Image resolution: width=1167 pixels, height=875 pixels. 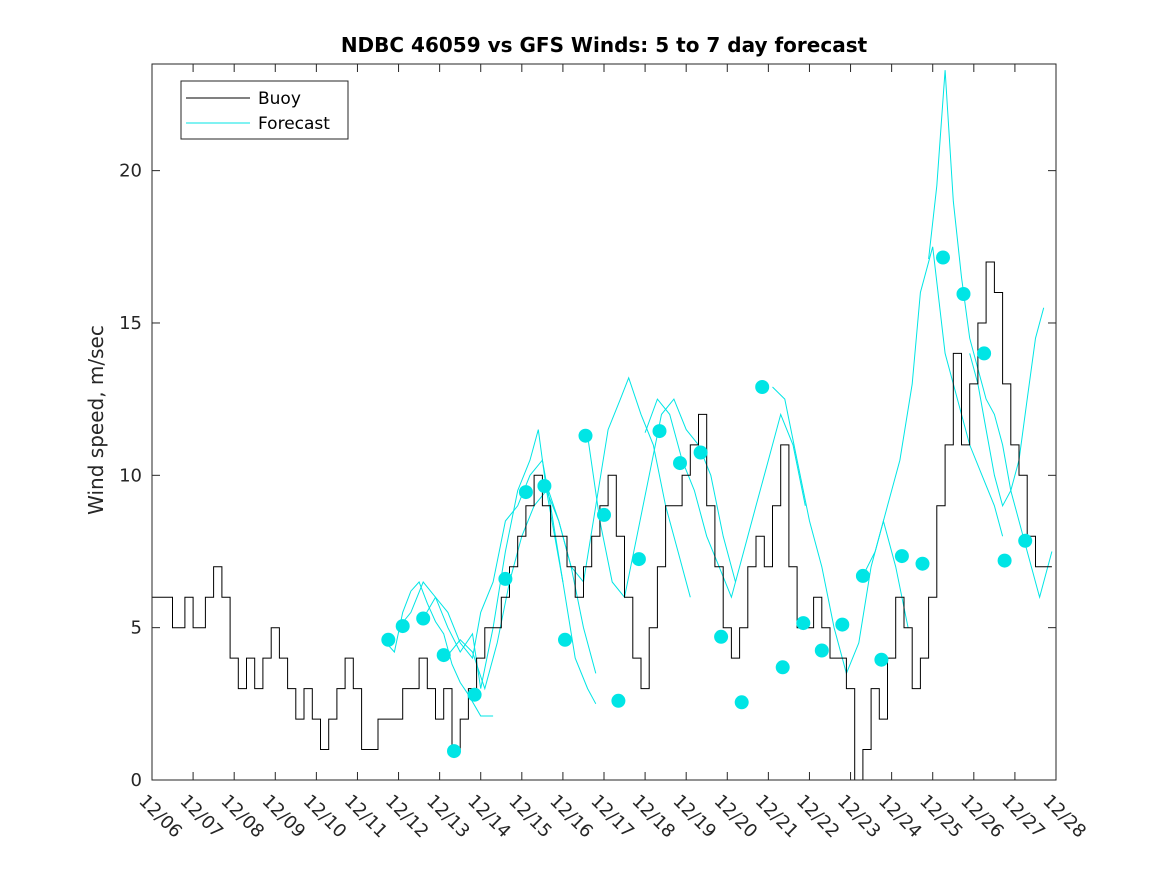 I want to click on x-tick-label: 12/10, so click(x=325, y=817).